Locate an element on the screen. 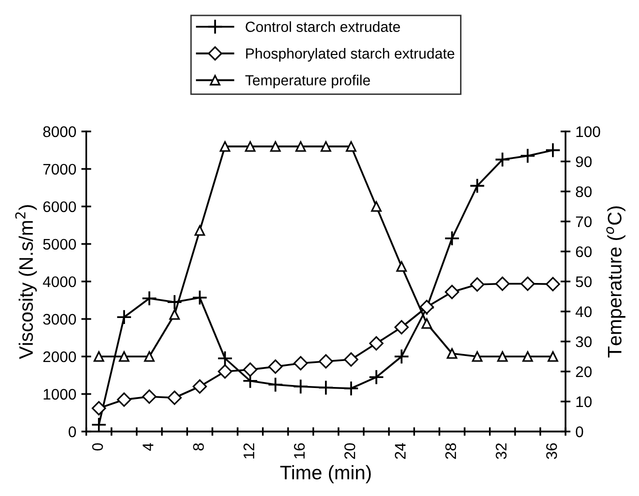 This screenshot has width=639, height=496. legend-label: Control starch extrudate is located at coordinates (323, 26).